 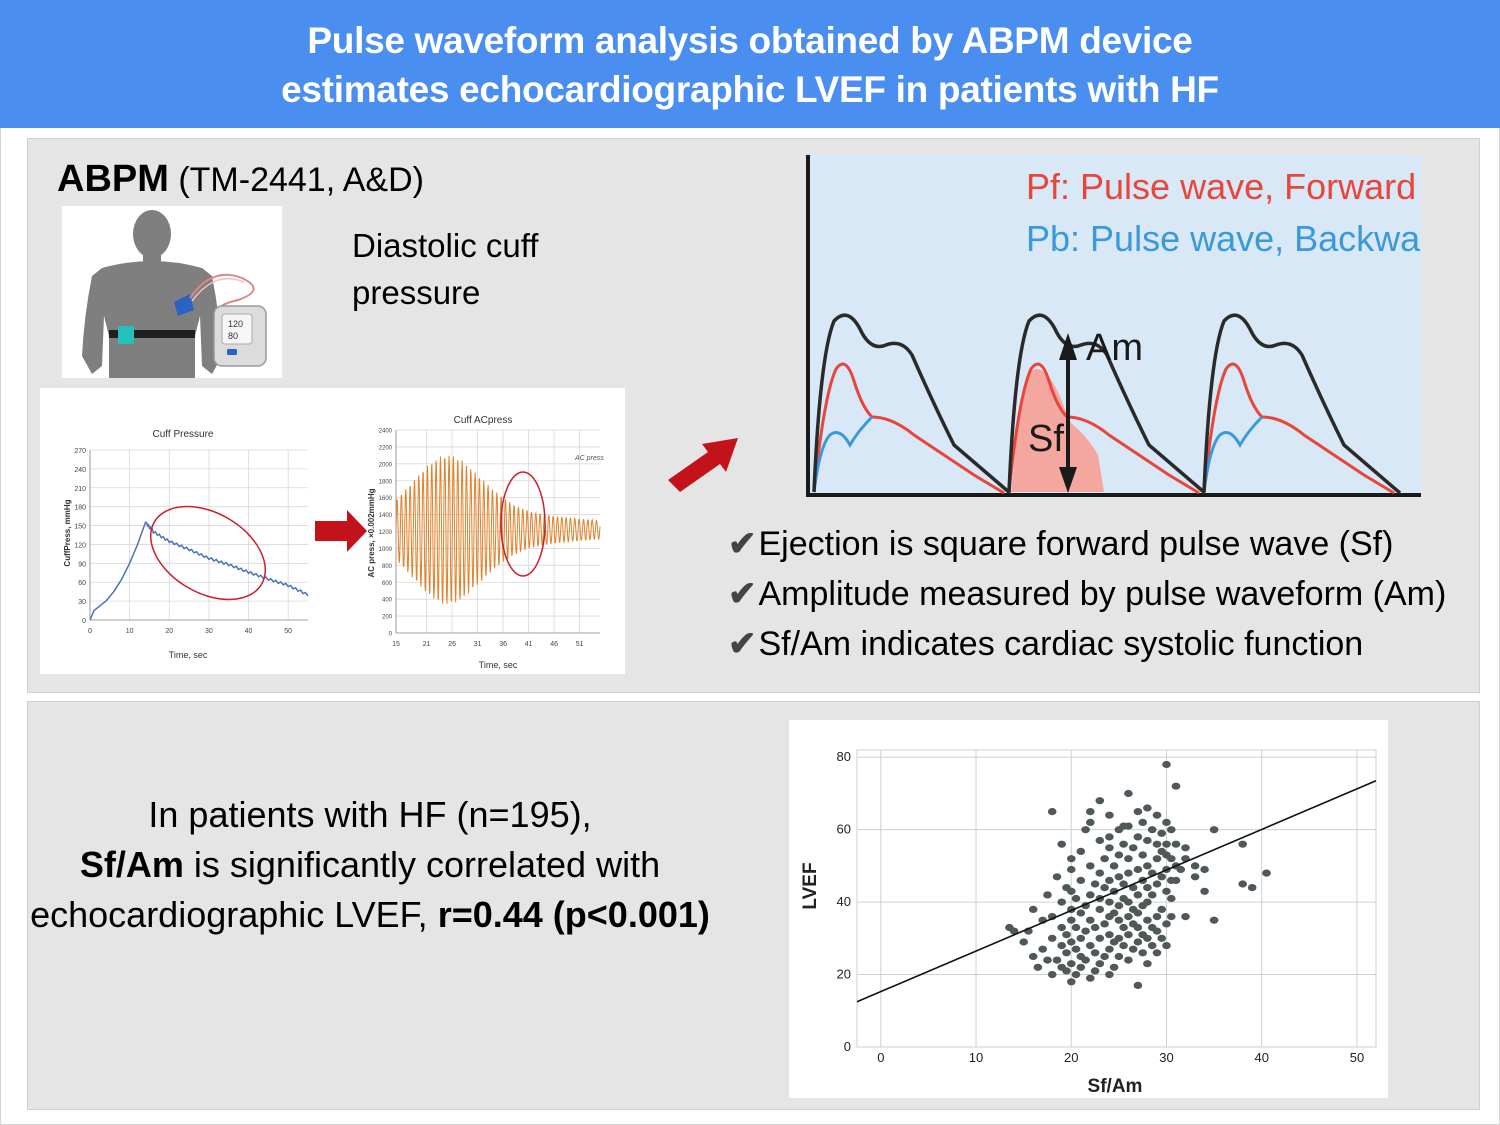 What do you see at coordinates (580, 644) in the screenshot?
I see `x-tick-label: 51` at bounding box center [580, 644].